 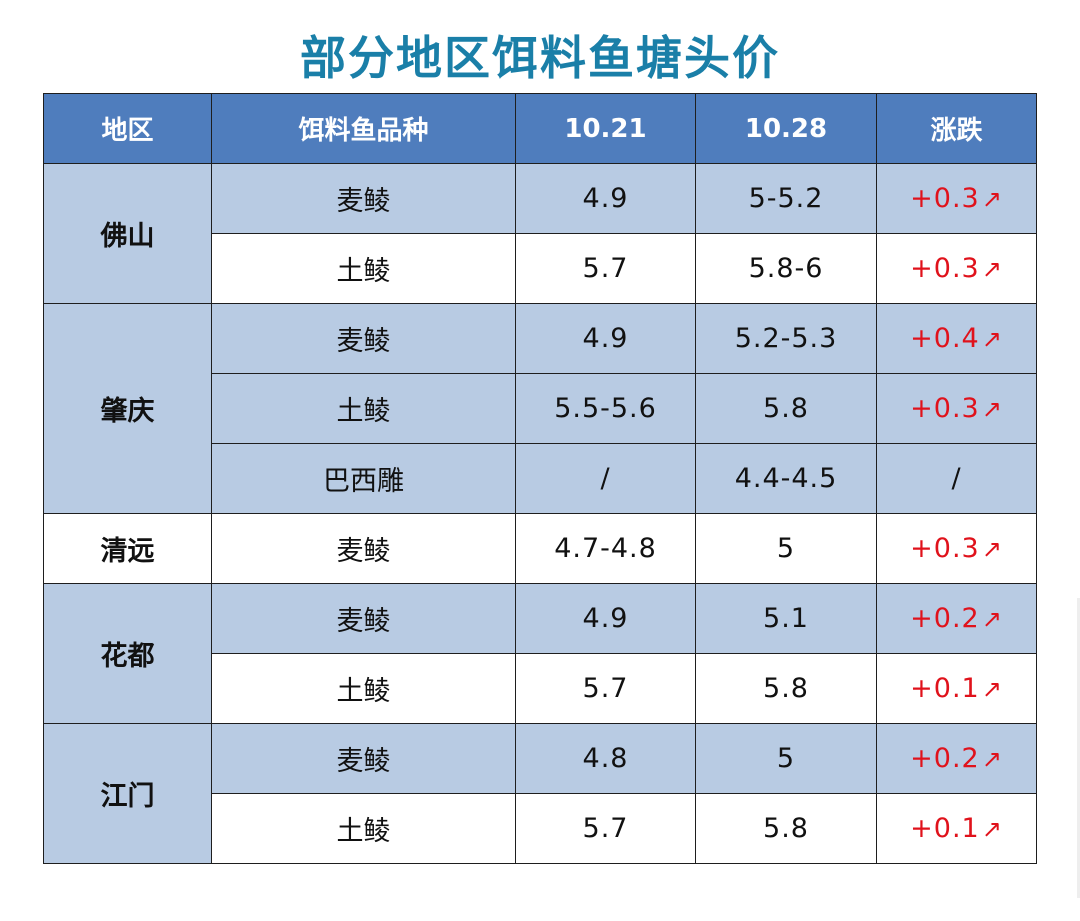 What do you see at coordinates (786, 198) in the screenshot?
I see `price-1028-cell: 5-5.2` at bounding box center [786, 198].